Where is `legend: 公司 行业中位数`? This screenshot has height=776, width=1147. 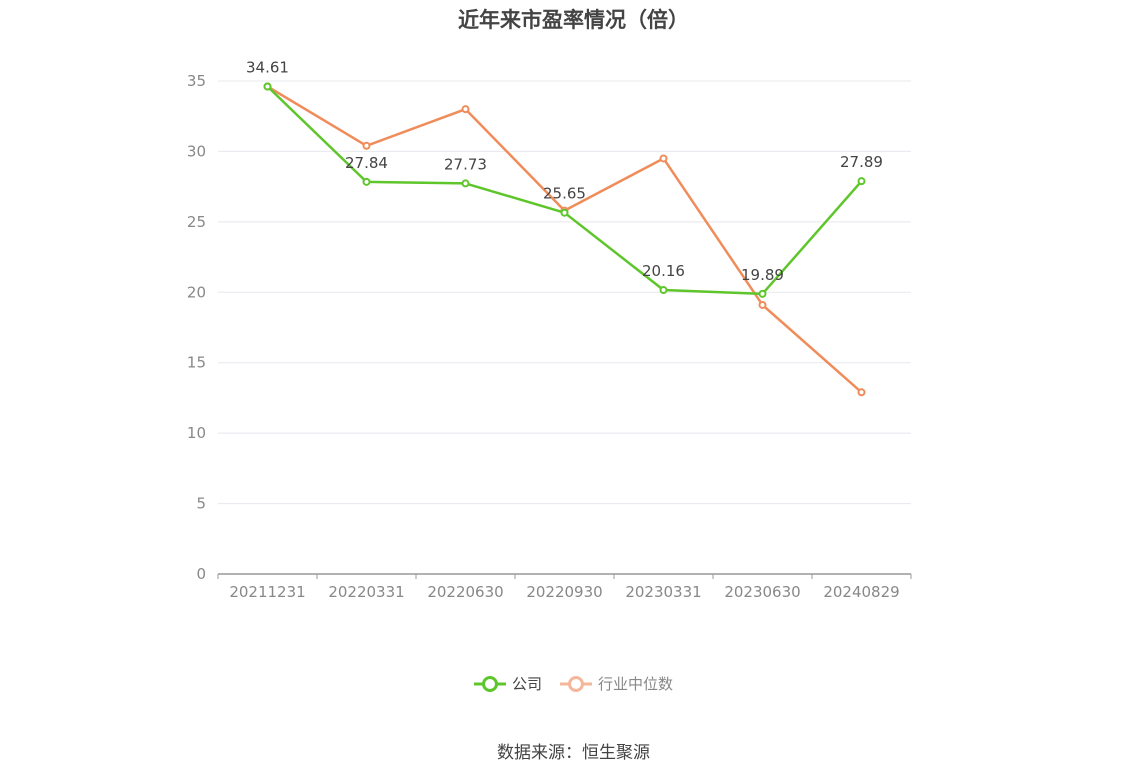
legend: 公司 行业中位数 is located at coordinates (573, 683).